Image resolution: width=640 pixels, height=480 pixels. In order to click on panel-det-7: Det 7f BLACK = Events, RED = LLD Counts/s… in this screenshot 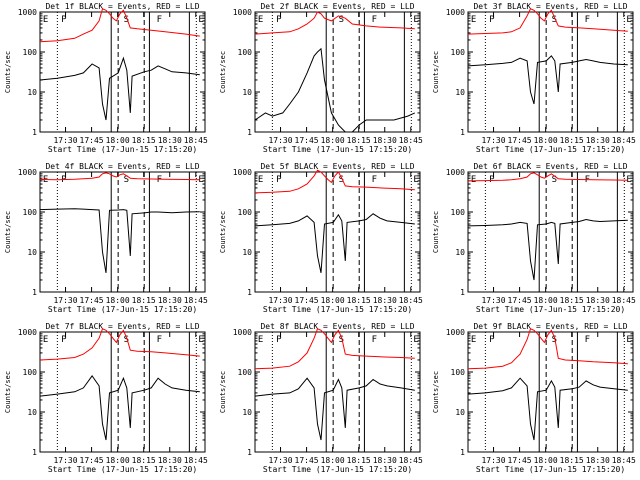, I will do `click(106, 398)`.